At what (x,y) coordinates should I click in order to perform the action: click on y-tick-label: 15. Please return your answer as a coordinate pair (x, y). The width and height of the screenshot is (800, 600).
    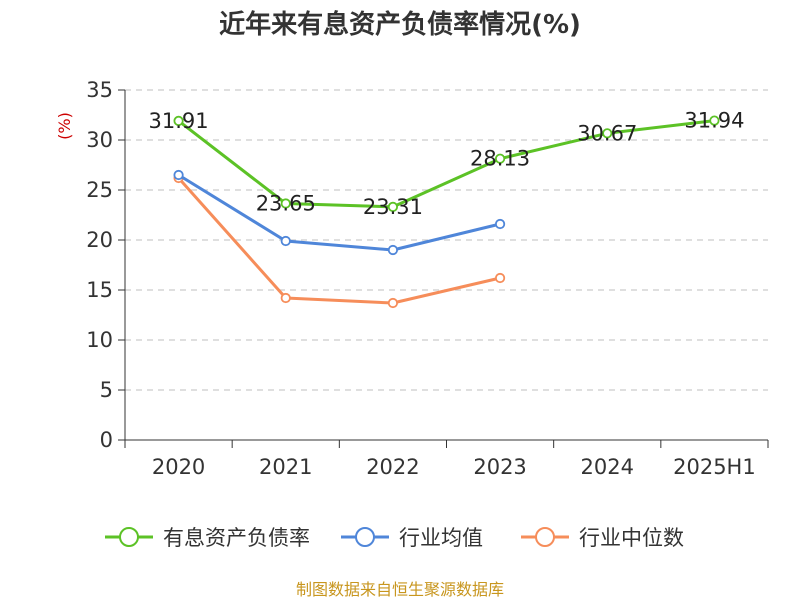
    Looking at the image, I should click on (99, 290).